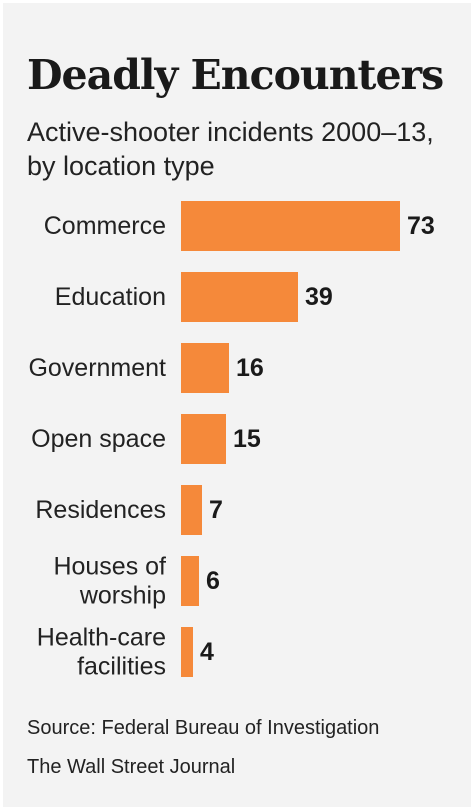 Image resolution: width=474 pixels, height=810 pixels. I want to click on publisher-credit: The Wall Street Journal, so click(131, 767).